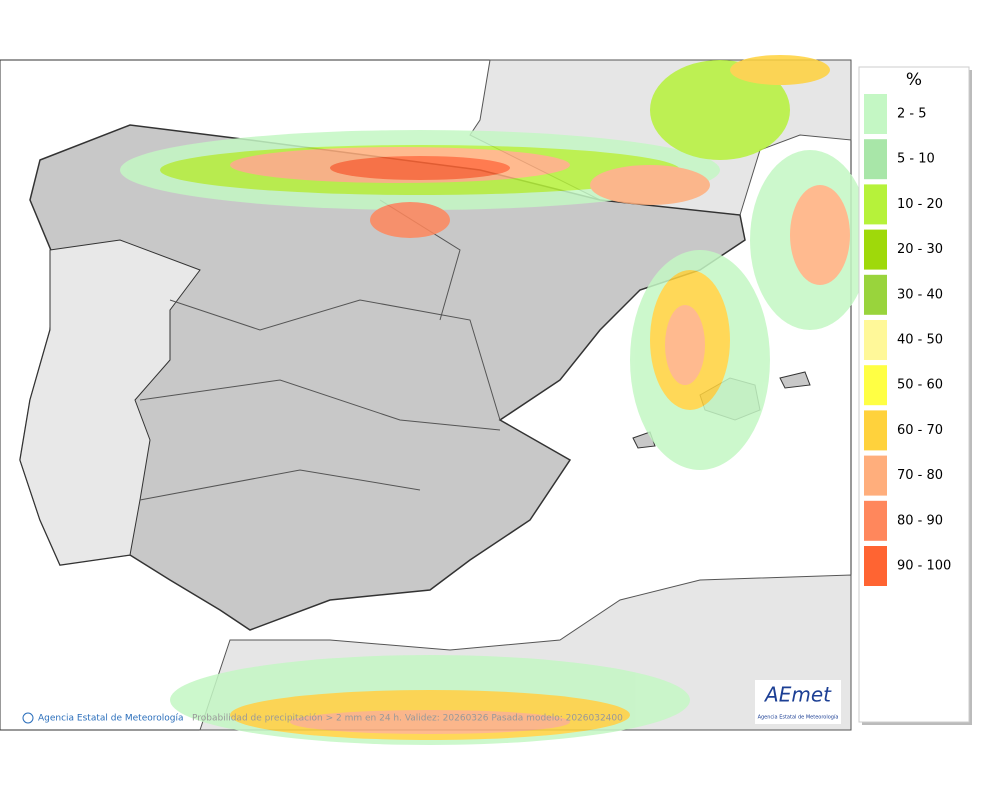 Image resolution: width=1000 pixels, height=794 pixels. I want to click on logo-box, so click(798, 702).